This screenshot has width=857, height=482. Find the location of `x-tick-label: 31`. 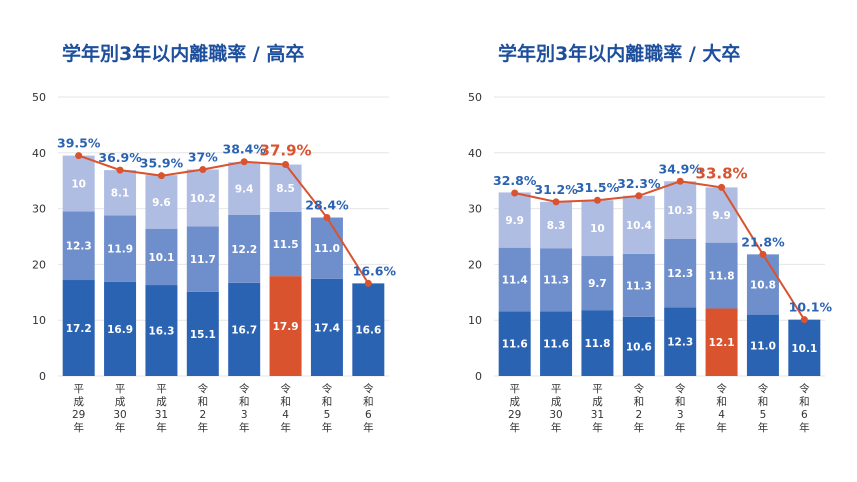

x-tick-label: 31 is located at coordinates (161, 415).